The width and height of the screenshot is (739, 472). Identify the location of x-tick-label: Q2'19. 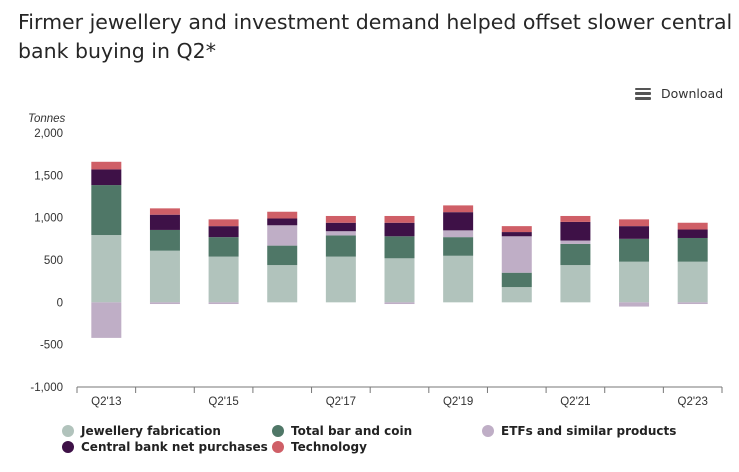
(458, 402).